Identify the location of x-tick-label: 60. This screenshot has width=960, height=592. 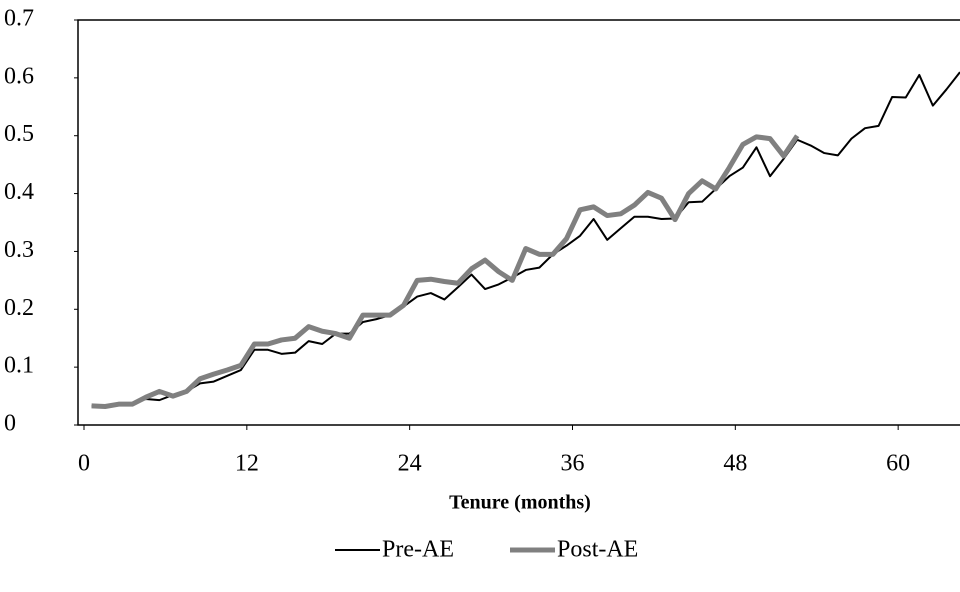
(898, 464).